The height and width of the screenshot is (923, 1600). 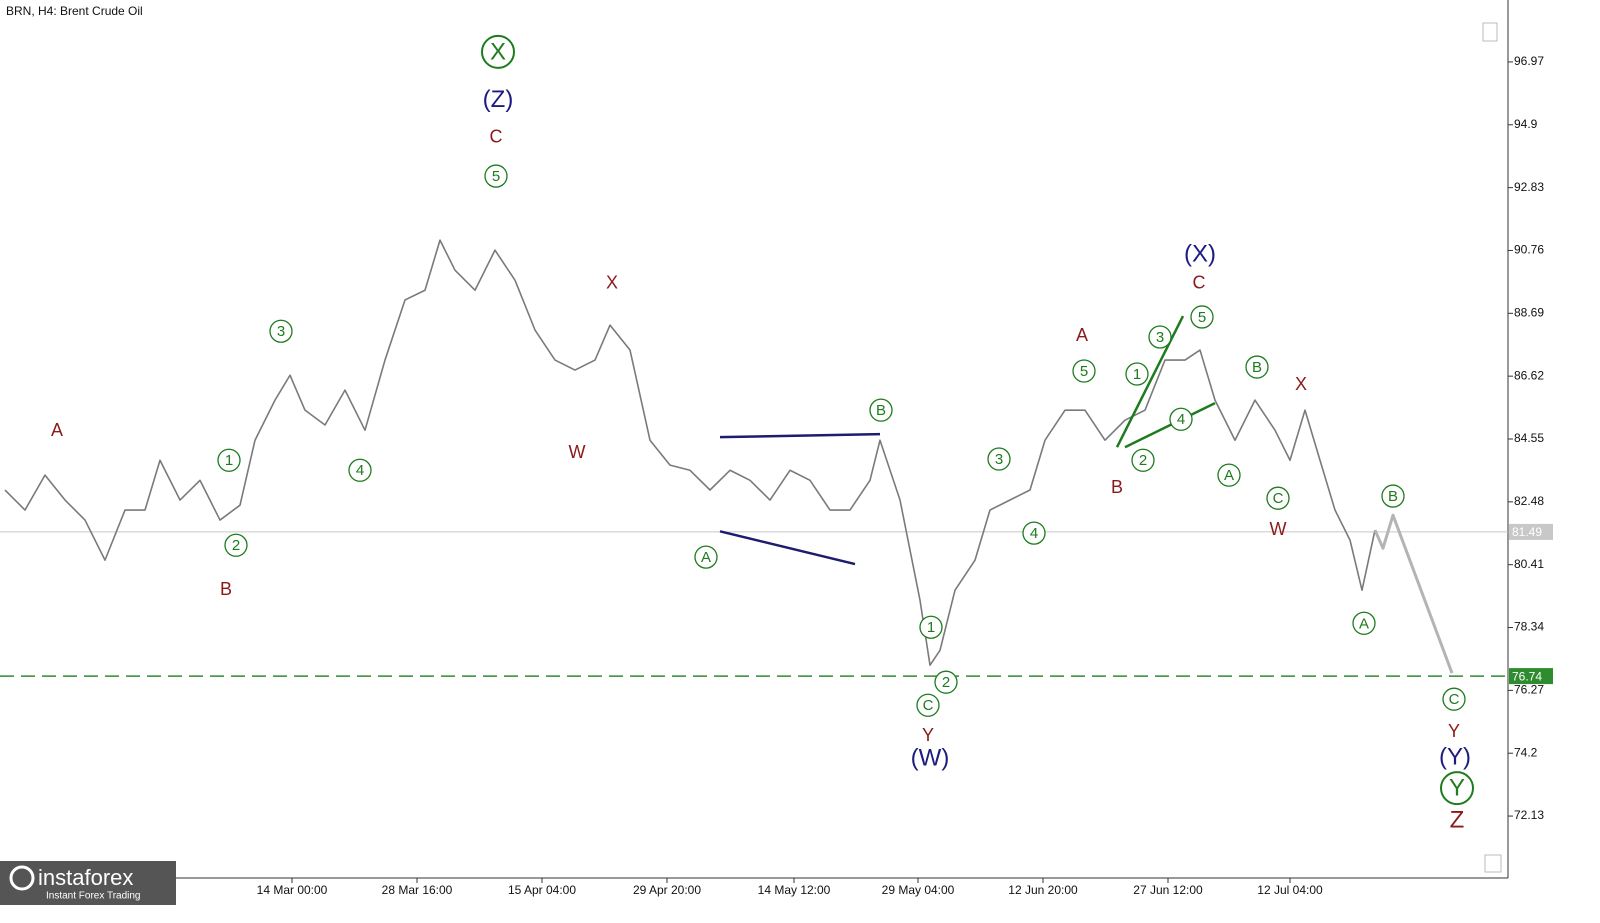 I want to click on y-tick-label: 86.62, so click(x=1529, y=375).